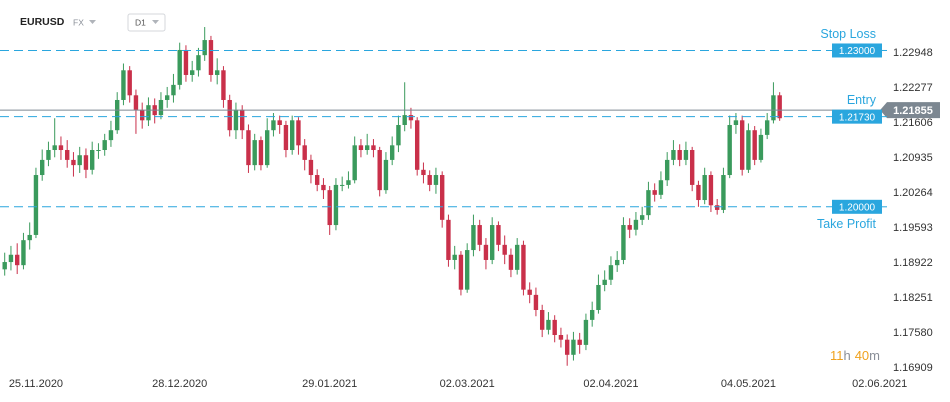 The width and height of the screenshot is (950, 402). What do you see at coordinates (837, 355) in the screenshot?
I see `timer-hours: 11` at bounding box center [837, 355].